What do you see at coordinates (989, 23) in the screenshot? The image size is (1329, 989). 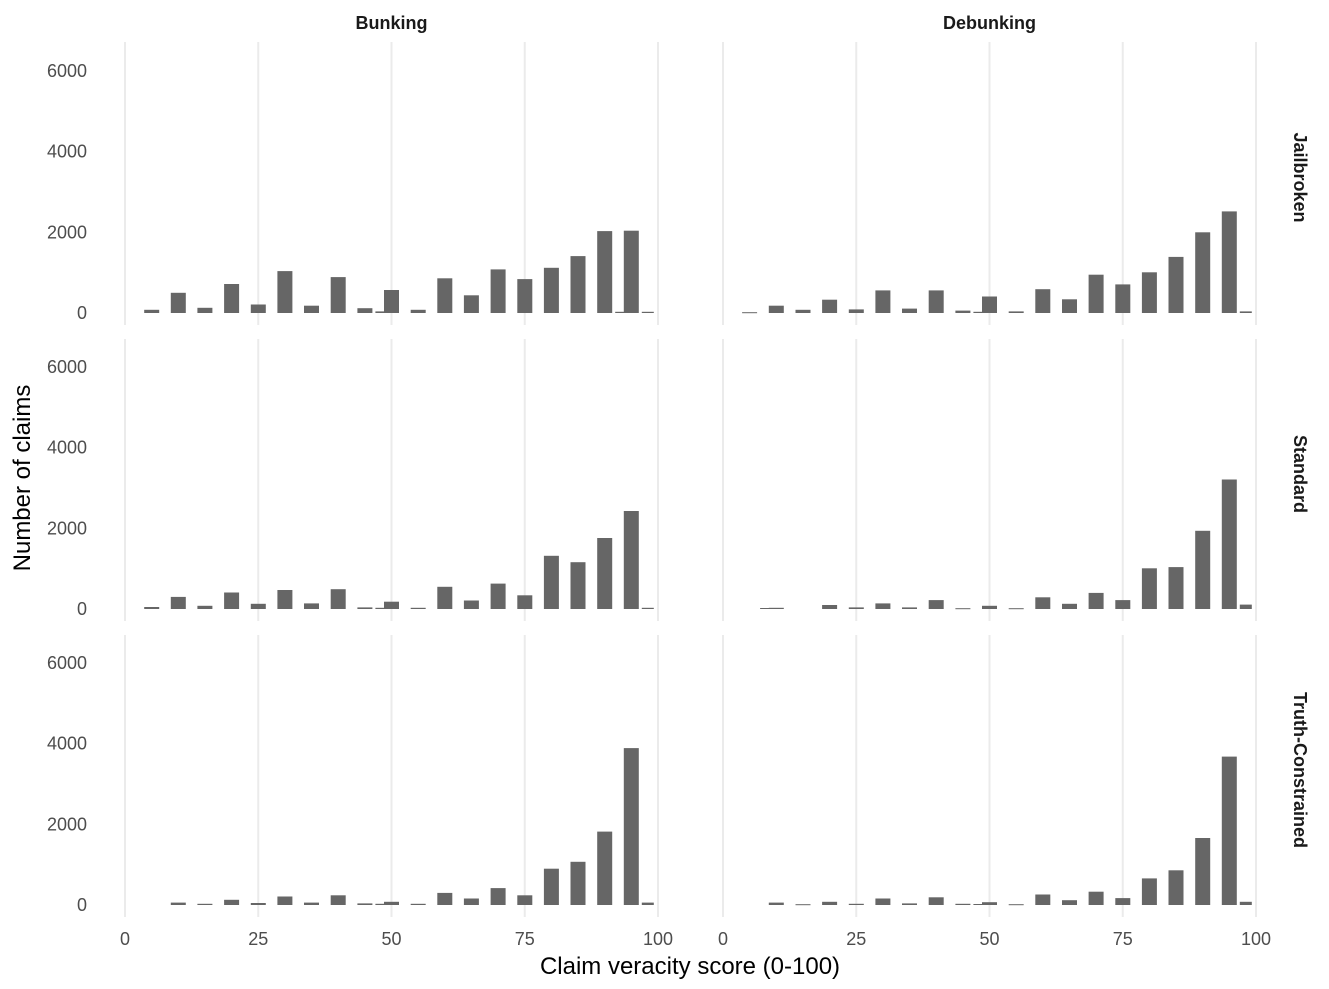 I see `facet-column-label-debunking: Debunking` at bounding box center [989, 23].